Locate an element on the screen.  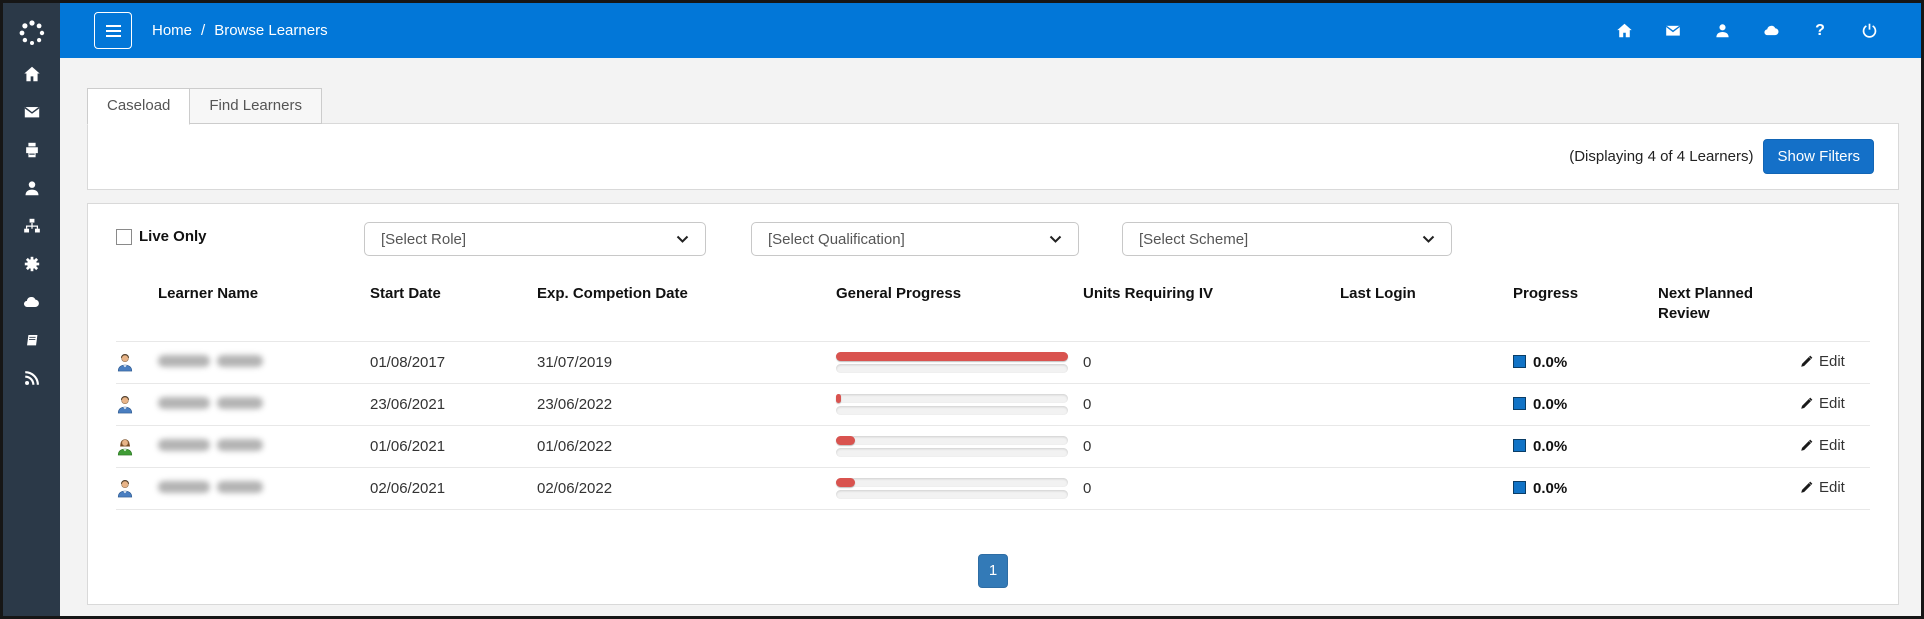
printer-icon is located at coordinates (31, 150).